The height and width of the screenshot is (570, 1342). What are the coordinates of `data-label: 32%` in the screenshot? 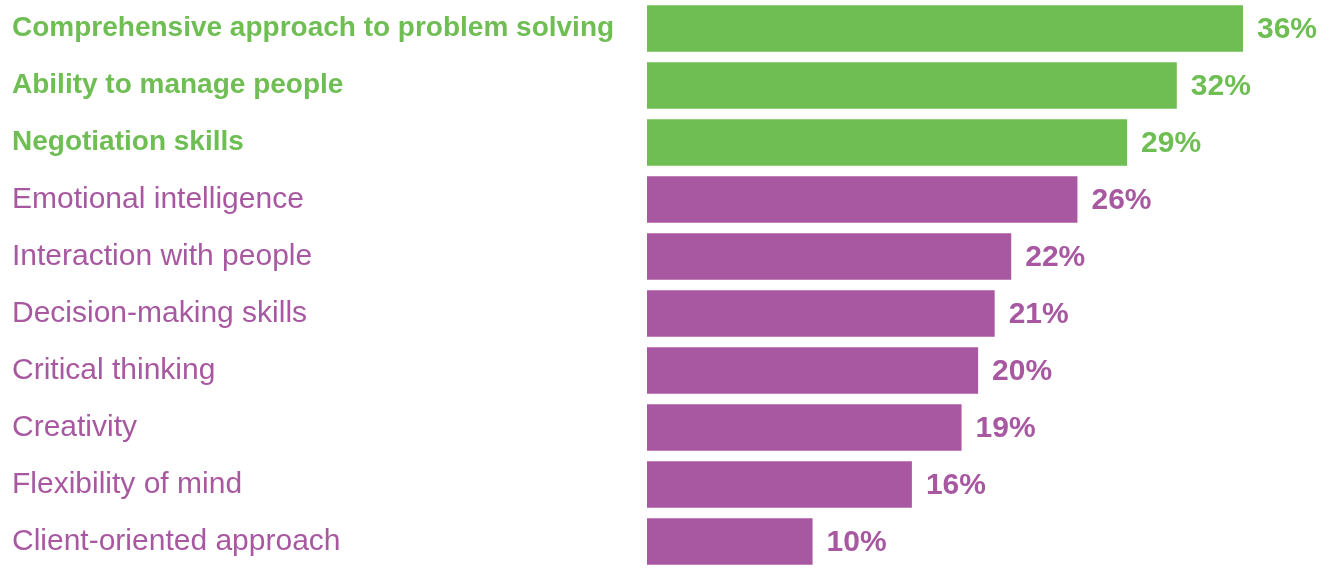 It's located at (1220, 84).